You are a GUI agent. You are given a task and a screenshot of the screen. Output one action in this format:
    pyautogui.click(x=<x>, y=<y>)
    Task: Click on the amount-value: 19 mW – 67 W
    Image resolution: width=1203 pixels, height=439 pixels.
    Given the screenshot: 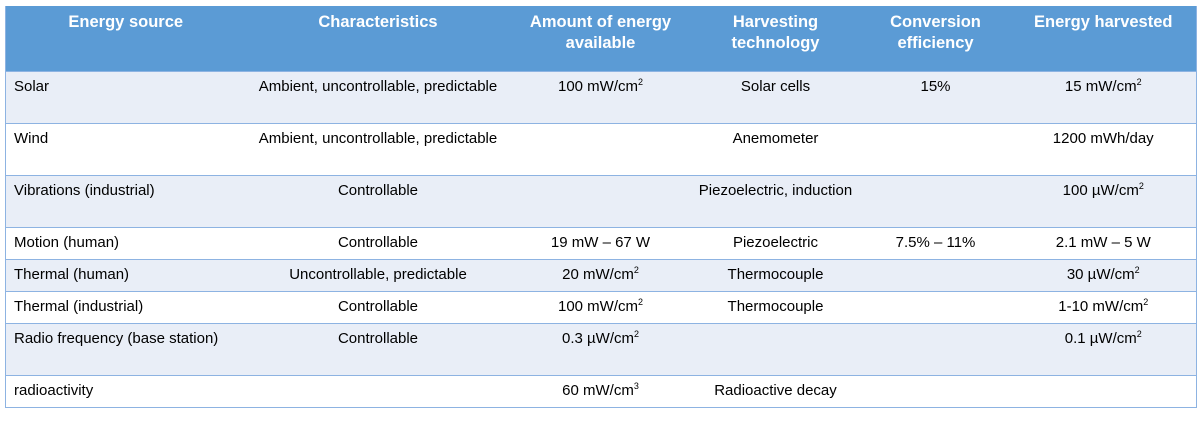 What is the action you would take?
    pyautogui.click(x=600, y=242)
    